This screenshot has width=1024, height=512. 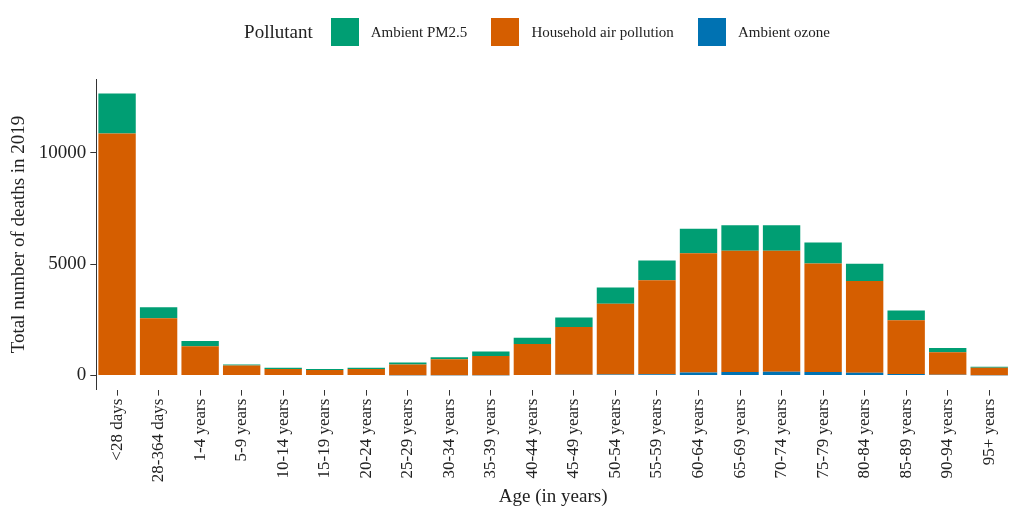 What do you see at coordinates (116, 429) in the screenshot?
I see `x-tick-label: <28 days` at bounding box center [116, 429].